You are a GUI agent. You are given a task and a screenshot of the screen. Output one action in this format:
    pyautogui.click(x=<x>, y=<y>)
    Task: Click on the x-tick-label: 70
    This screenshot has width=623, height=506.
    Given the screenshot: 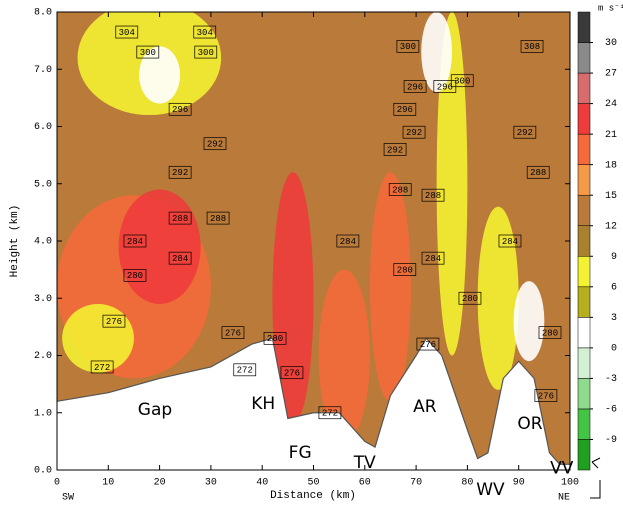 What is the action you would take?
    pyautogui.click(x=416, y=483)
    